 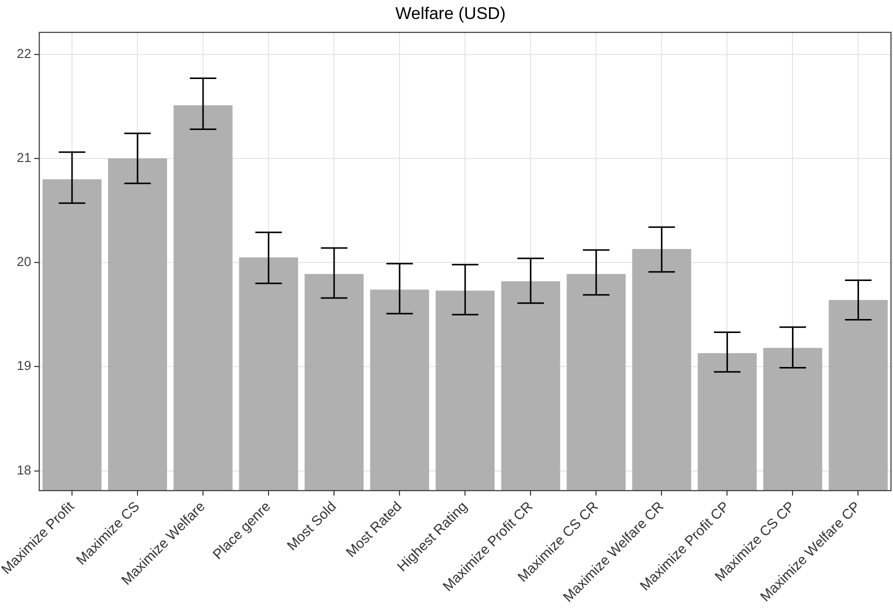 I want to click on y-tick-label: 22, so click(x=24, y=53).